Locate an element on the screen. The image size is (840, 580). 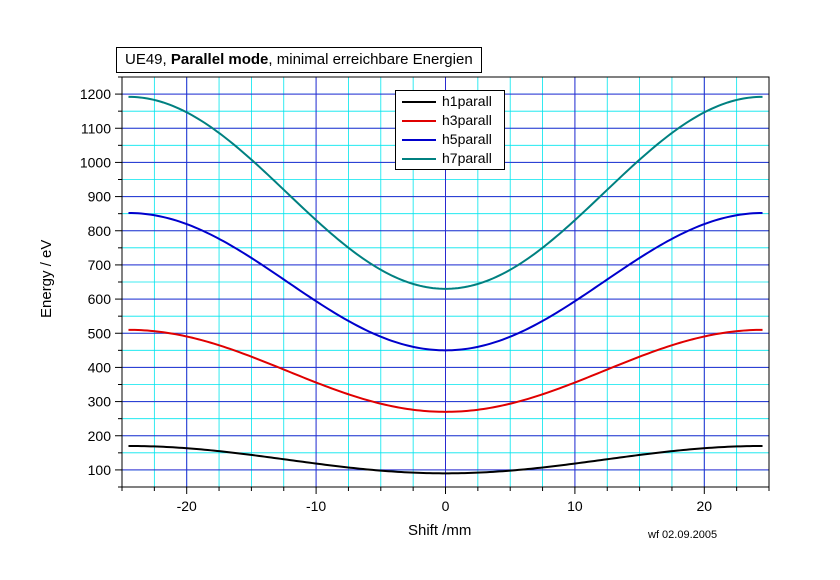
legend-label: h7parall is located at coordinates (467, 158).